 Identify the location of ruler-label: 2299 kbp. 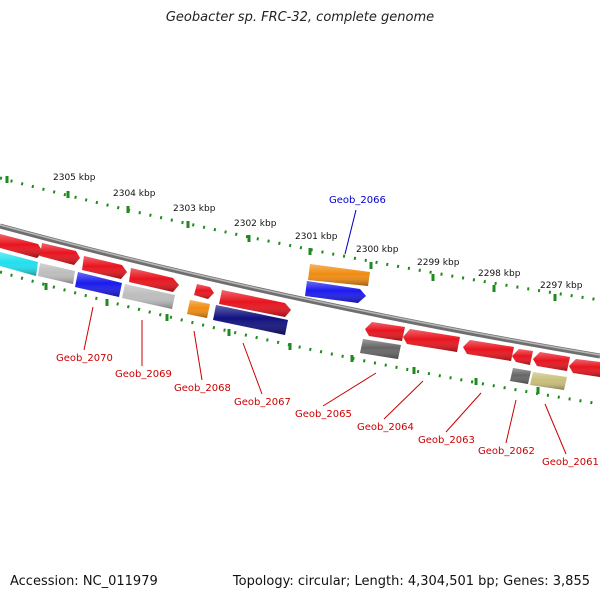
(438, 263).